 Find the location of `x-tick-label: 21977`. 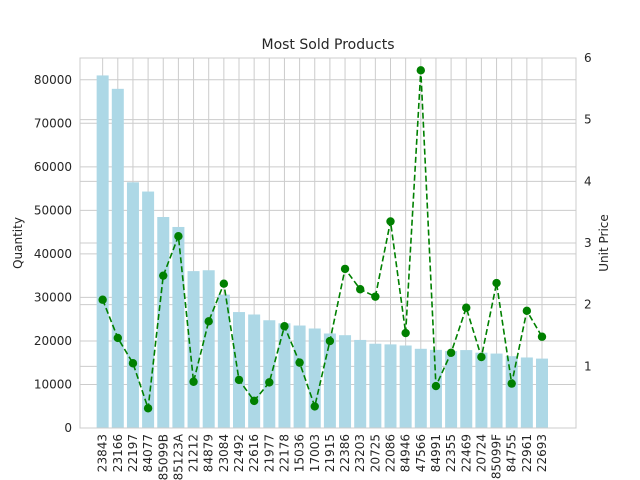

x-tick-label: 21977 is located at coordinates (269, 453).